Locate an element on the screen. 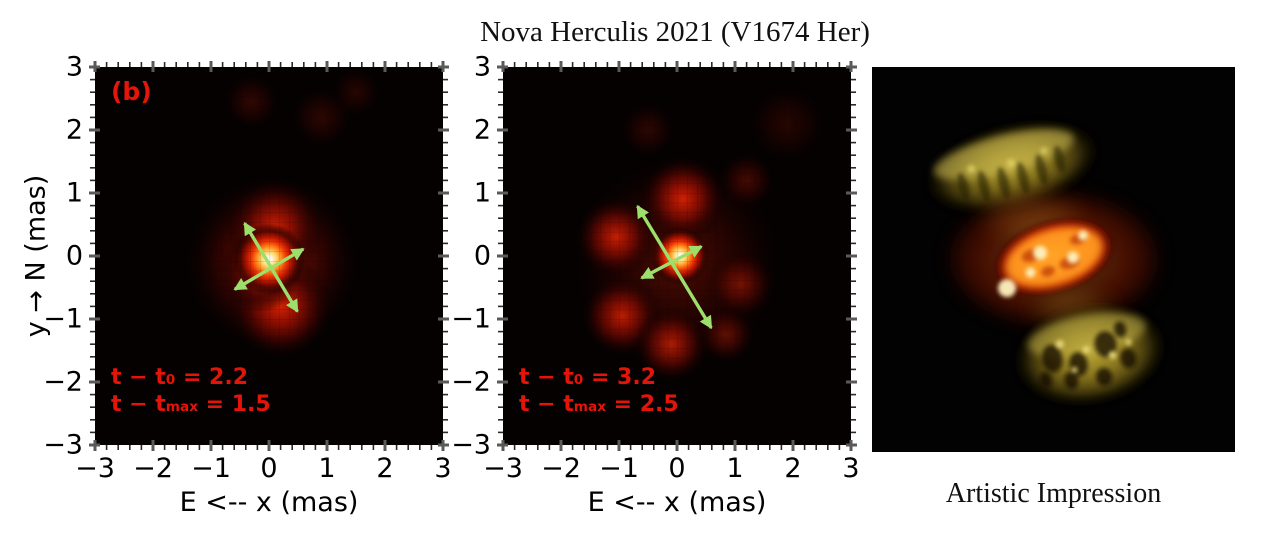 The width and height of the screenshot is (1280, 551). epoch-annotation-2: t − t0 = 3.2 t − tmax = 2.5 is located at coordinates (599, 392).